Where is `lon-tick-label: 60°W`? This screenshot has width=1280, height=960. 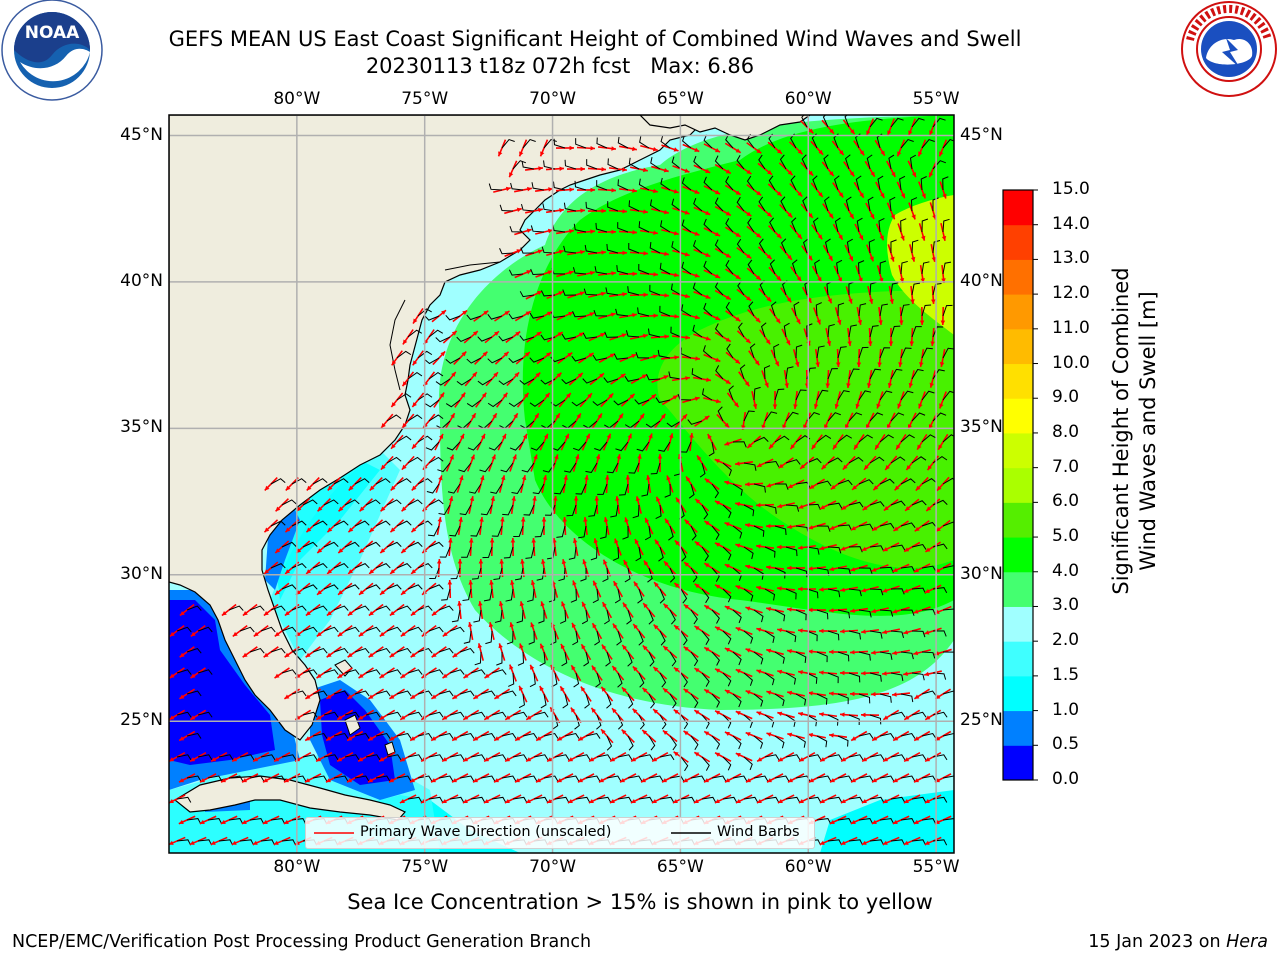
lon-tick-label: 60°W is located at coordinates (808, 867).